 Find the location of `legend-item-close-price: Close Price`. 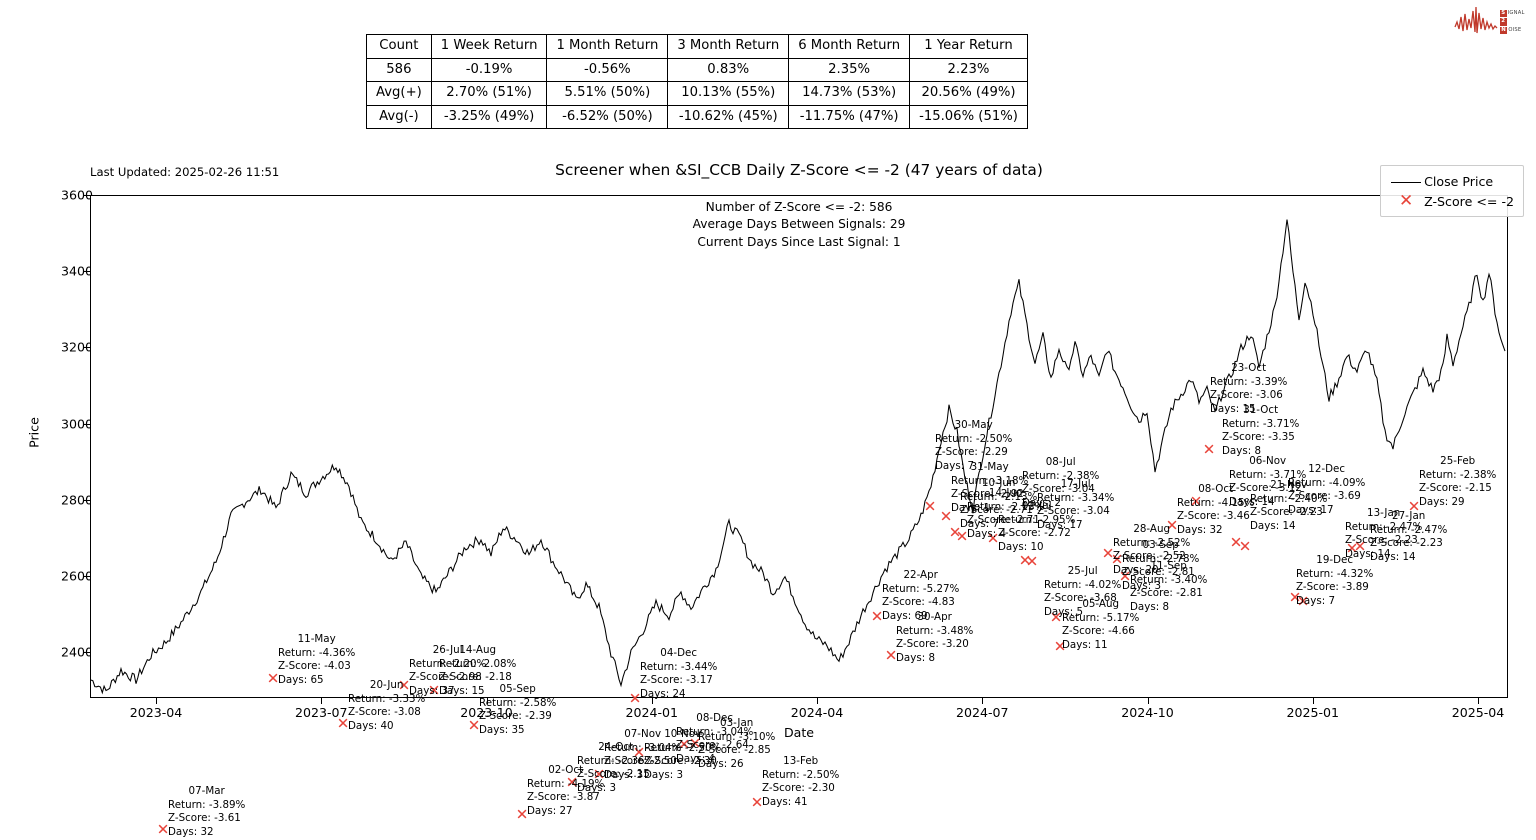

legend-item-close-price: Close Price is located at coordinates (1451, 181).